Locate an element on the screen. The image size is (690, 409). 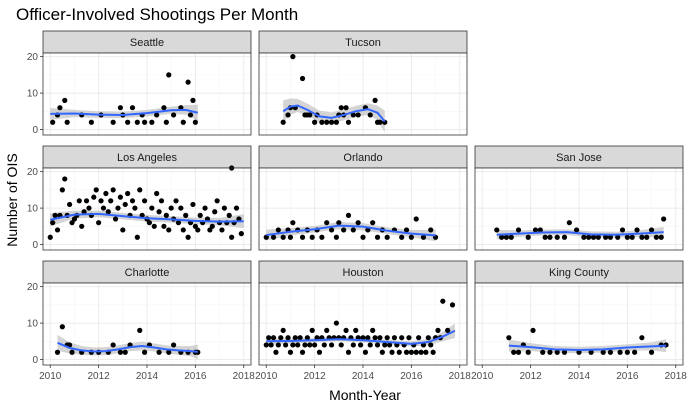
x-tick-label: 2016 is located at coordinates (195, 376).